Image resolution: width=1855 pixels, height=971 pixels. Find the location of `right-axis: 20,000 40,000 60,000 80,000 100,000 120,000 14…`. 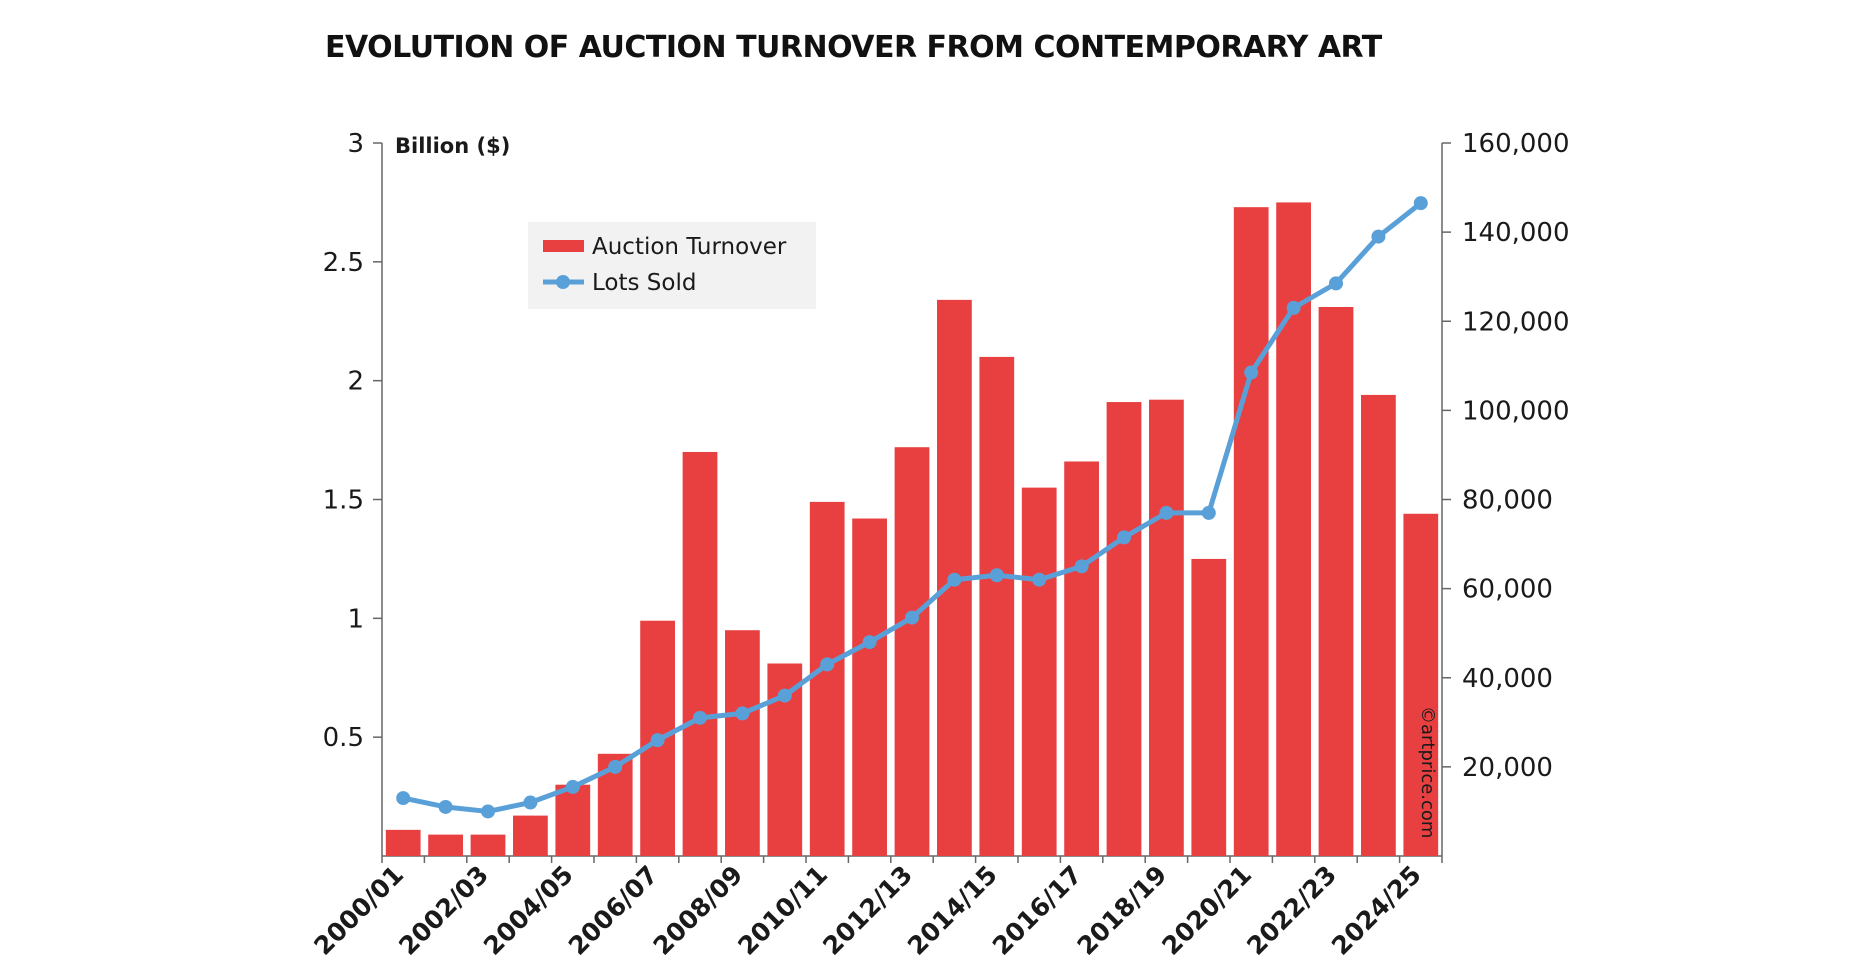

right-axis: 20,000 40,000 60,000 80,000 100,000 120,000 14… is located at coordinates (1505, 492).